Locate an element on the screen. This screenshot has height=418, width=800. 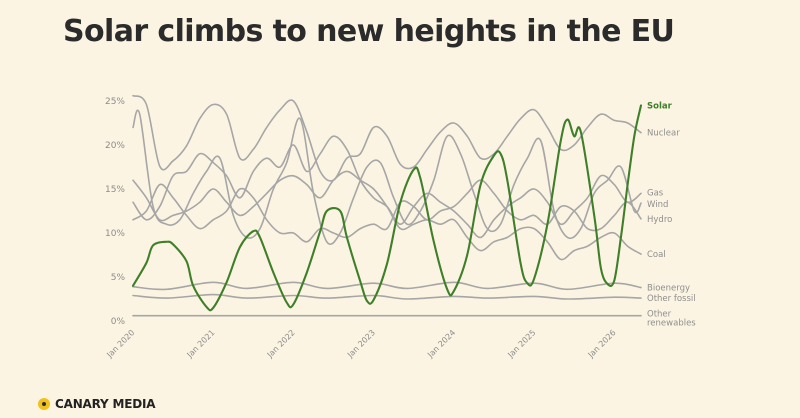
y-tick-label: 15% is located at coordinates (115, 190).